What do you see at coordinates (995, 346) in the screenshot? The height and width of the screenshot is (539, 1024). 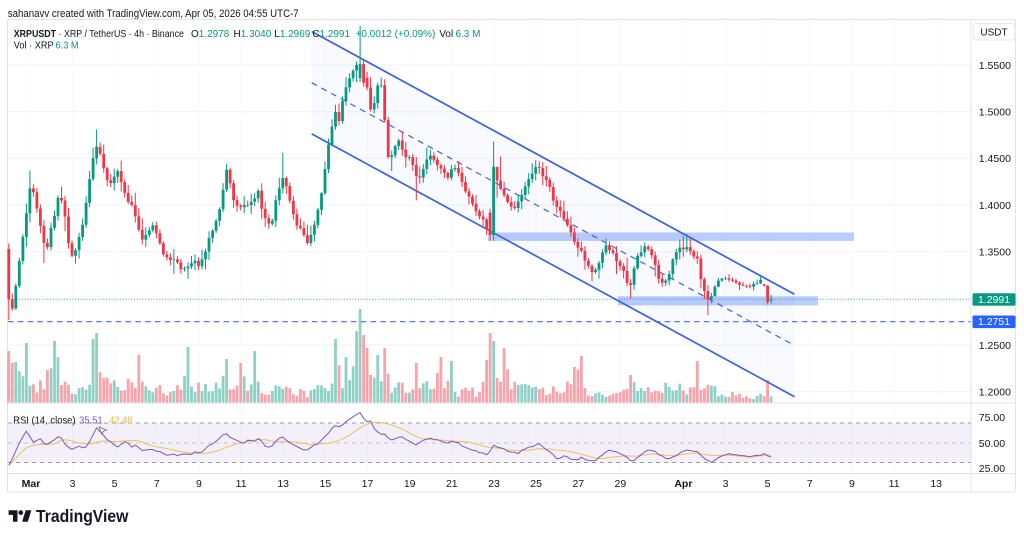 I see `svg-text: 1.2500` at bounding box center [995, 346].